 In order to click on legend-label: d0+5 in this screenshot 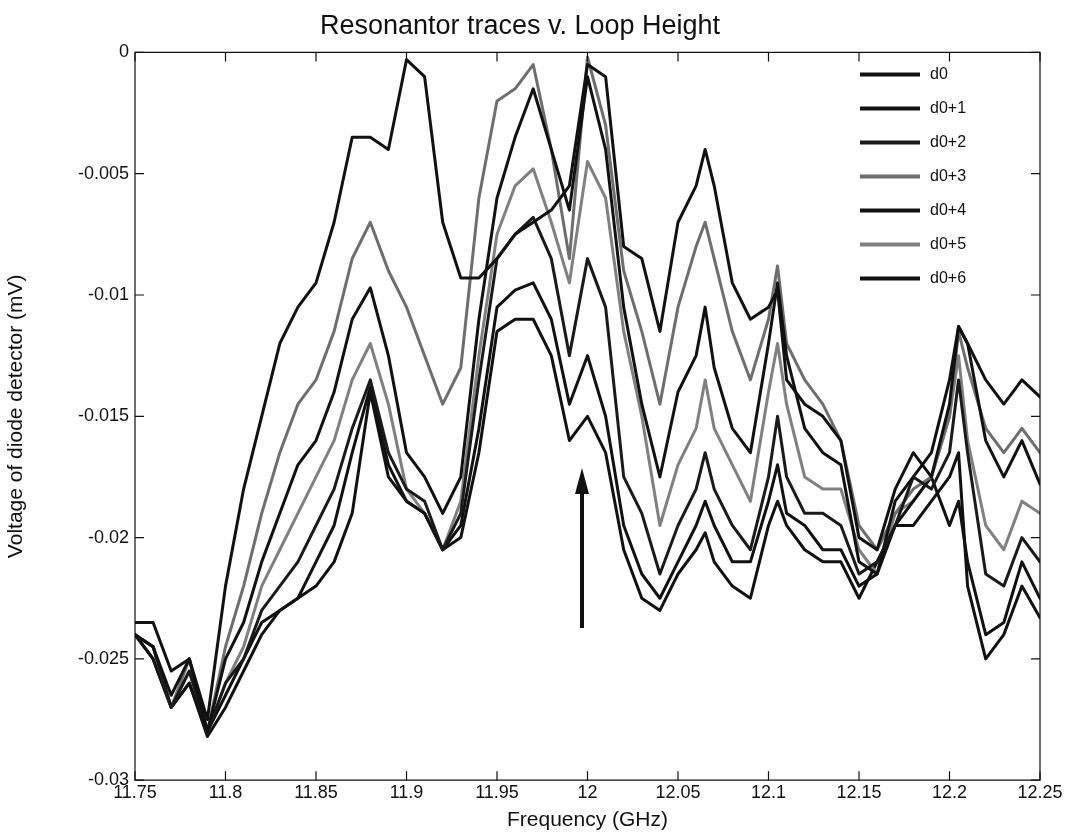, I will do `click(948, 243)`.